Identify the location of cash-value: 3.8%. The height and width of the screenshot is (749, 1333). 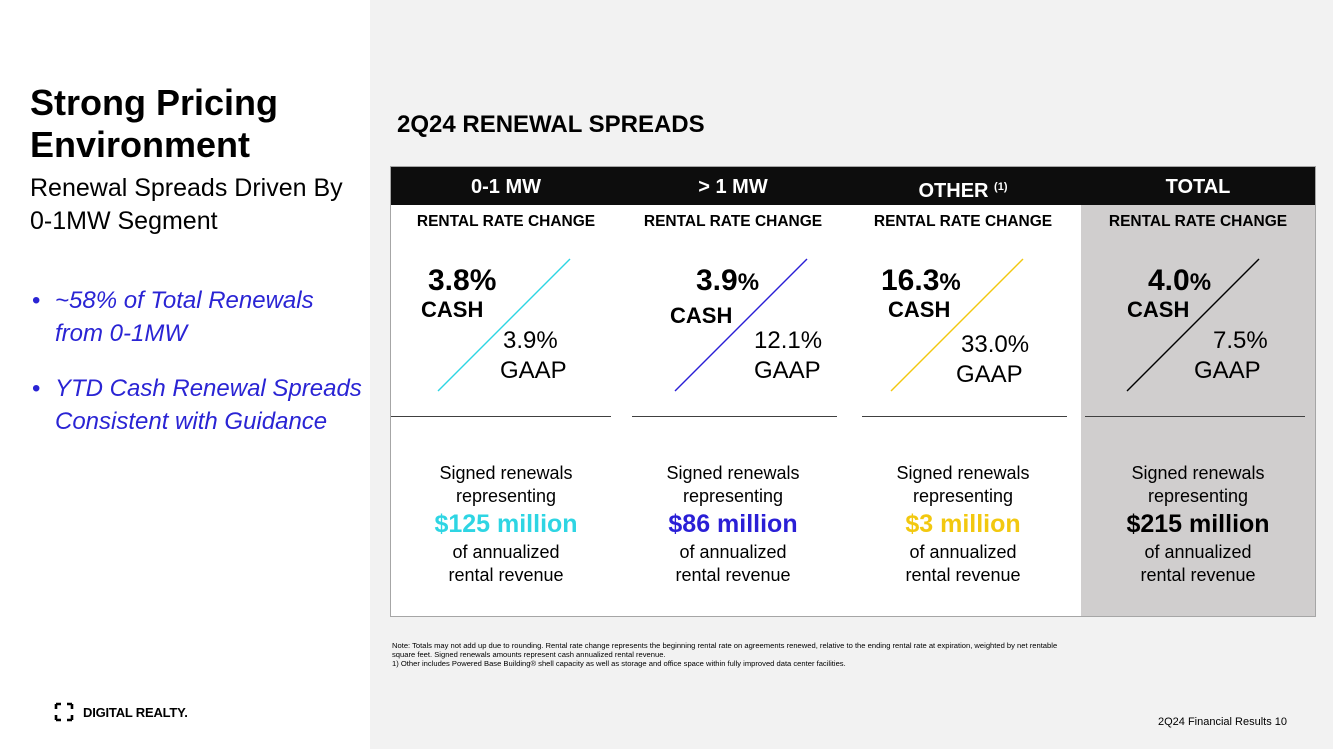
(462, 281).